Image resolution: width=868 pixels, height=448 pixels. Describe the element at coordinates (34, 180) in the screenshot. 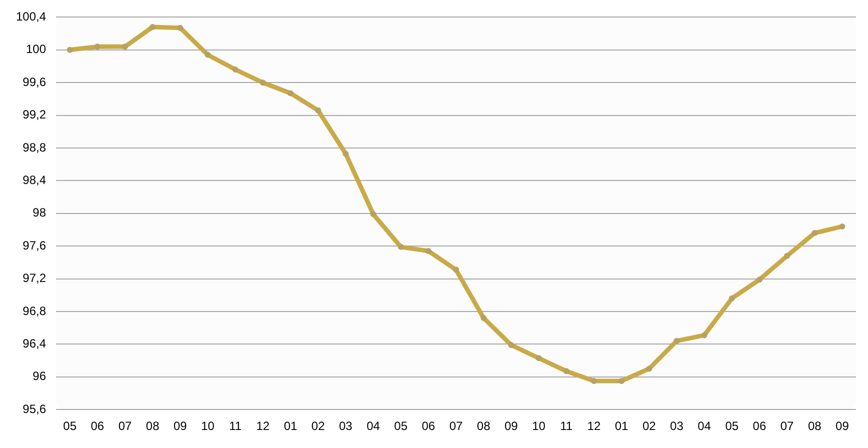

I see `y-tick-label: 98,4` at that location.